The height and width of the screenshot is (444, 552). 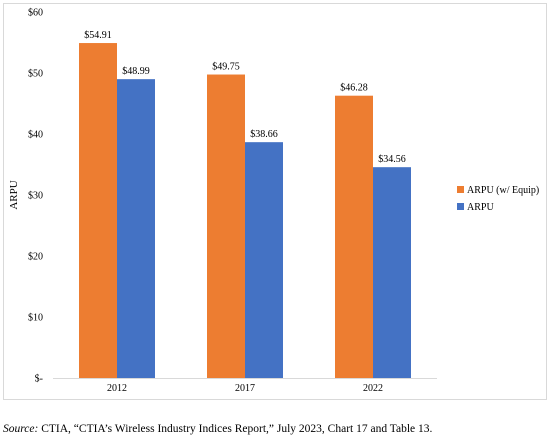 What do you see at coordinates (354, 88) in the screenshot?
I see `data-label: $46.28` at bounding box center [354, 88].